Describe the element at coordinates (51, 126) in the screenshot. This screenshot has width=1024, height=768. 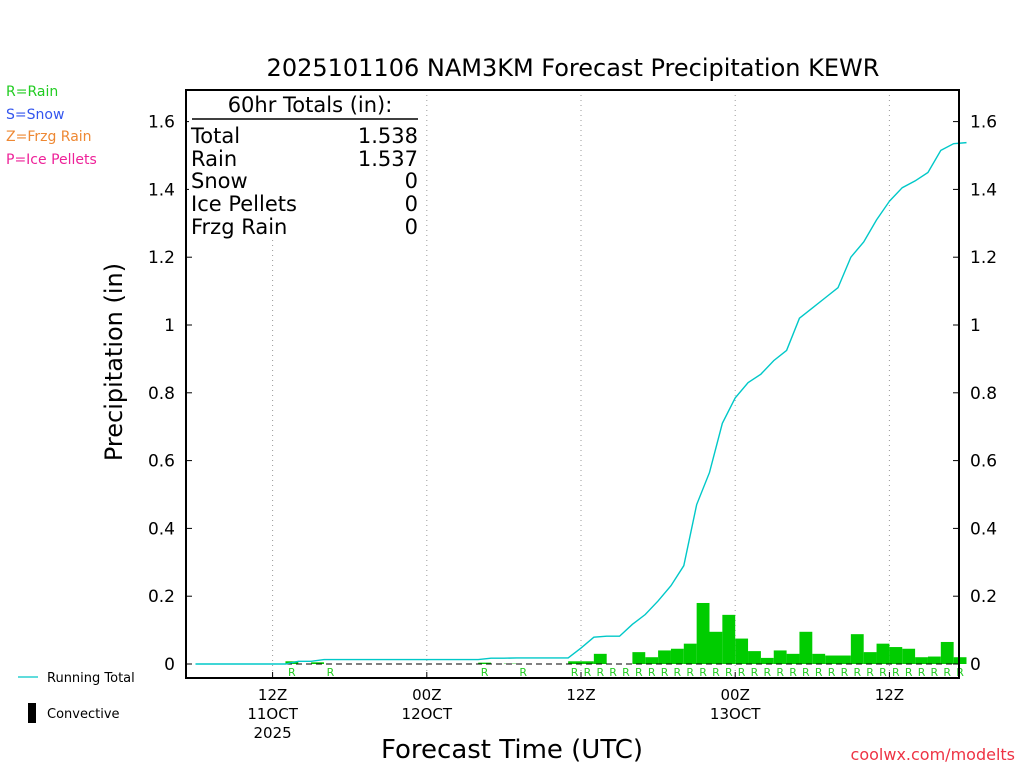
I see `legend: R=Rain S=Snow Z=Frzg Rain P=Ice Pellets` at that location.